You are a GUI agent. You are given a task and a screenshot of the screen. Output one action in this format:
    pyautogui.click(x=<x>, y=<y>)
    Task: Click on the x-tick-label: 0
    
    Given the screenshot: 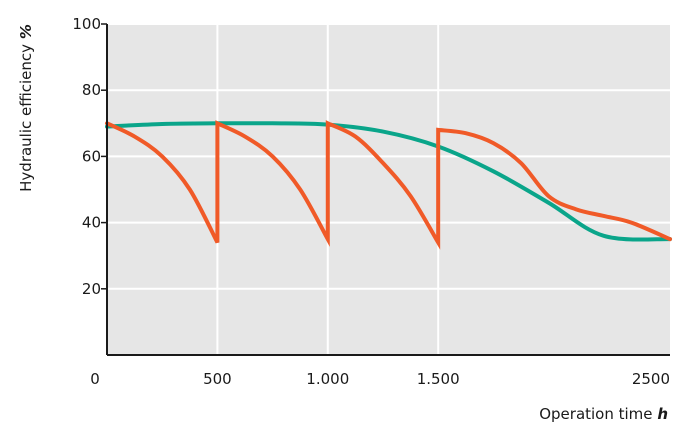 What is the action you would take?
    pyautogui.click(x=95, y=379)
    